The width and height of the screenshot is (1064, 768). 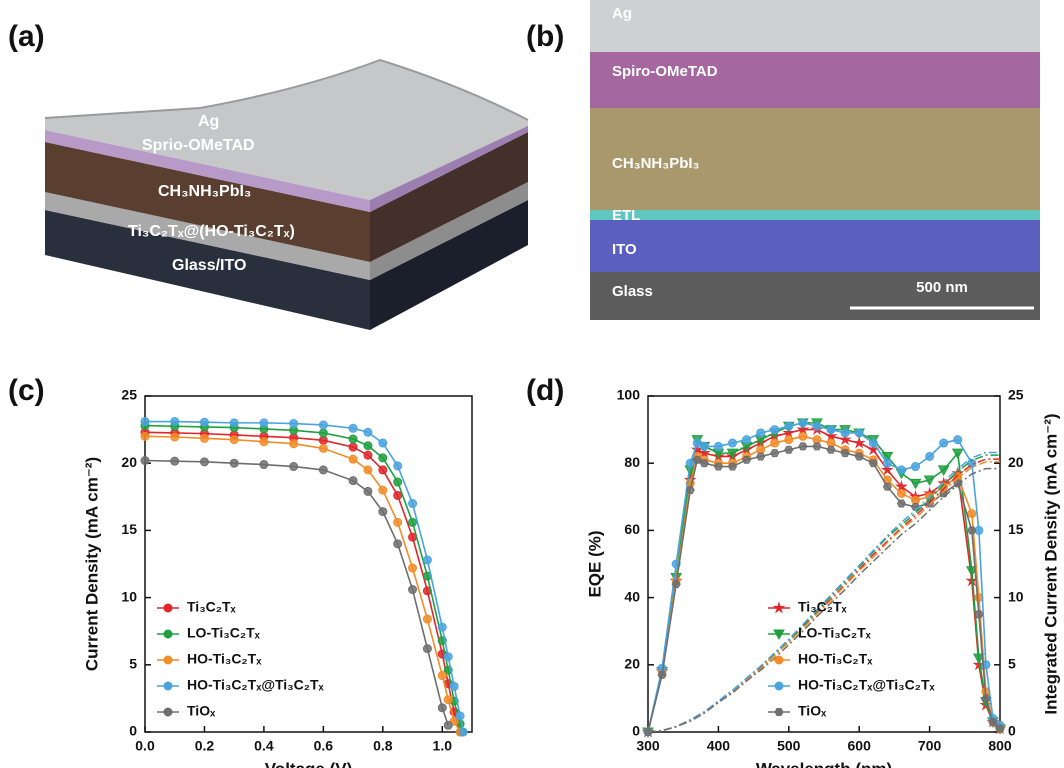 What do you see at coordinates (930, 746) in the screenshot?
I see `x-tick-label: 700` at bounding box center [930, 746].